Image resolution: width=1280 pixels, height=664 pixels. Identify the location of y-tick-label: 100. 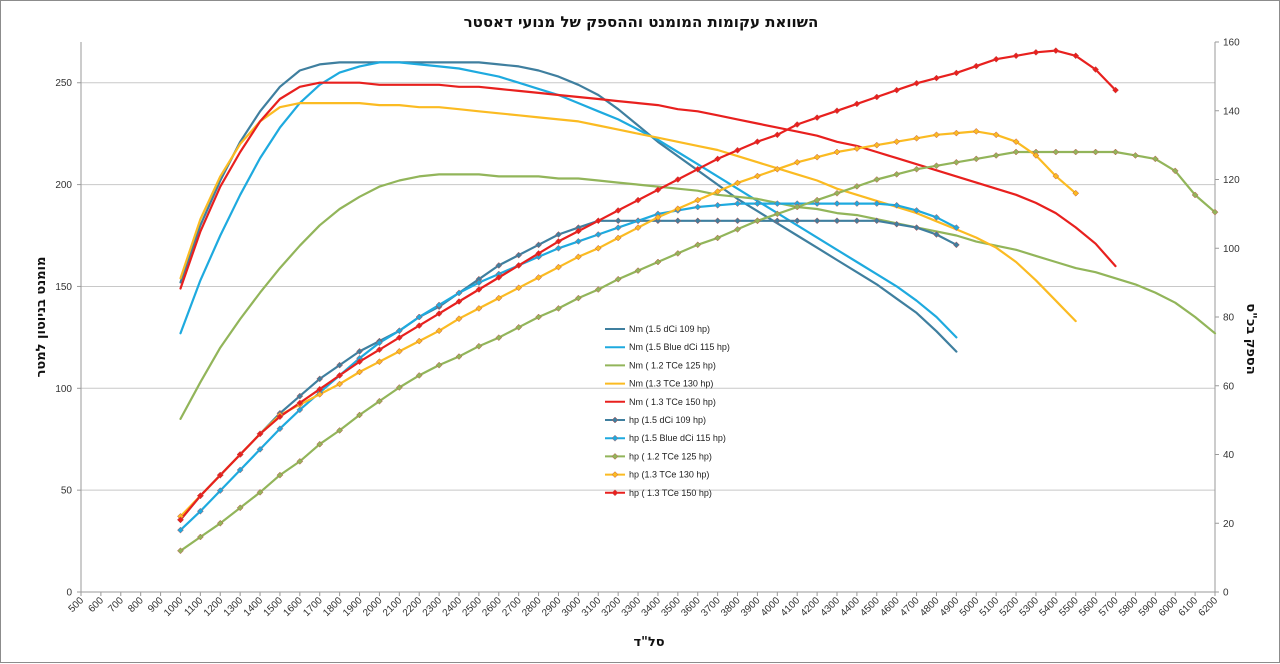
(63, 389).